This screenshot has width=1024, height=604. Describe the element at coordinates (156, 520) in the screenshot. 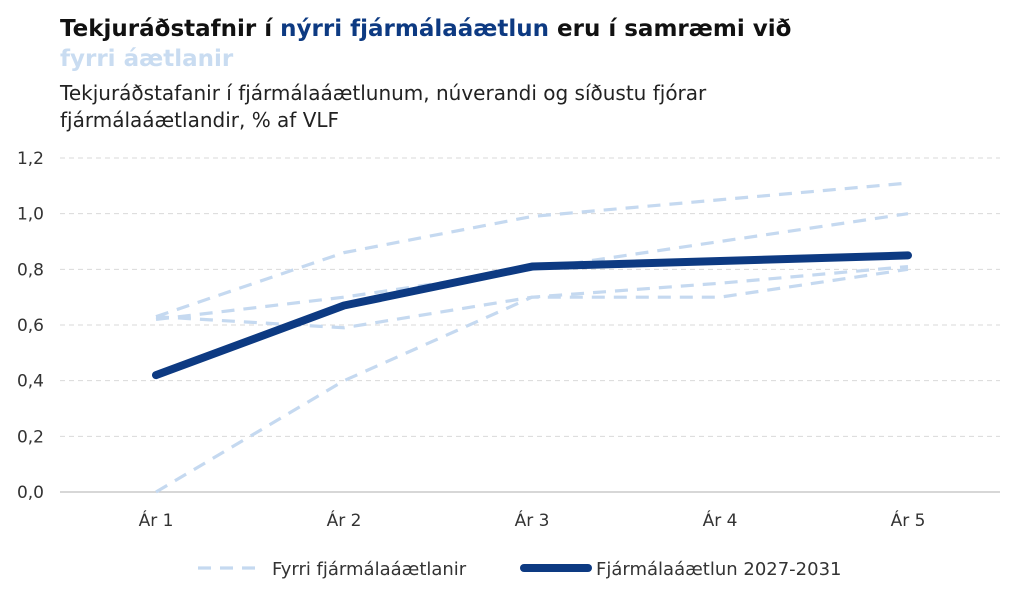

I see `x-tick-label: Ár 1` at that location.